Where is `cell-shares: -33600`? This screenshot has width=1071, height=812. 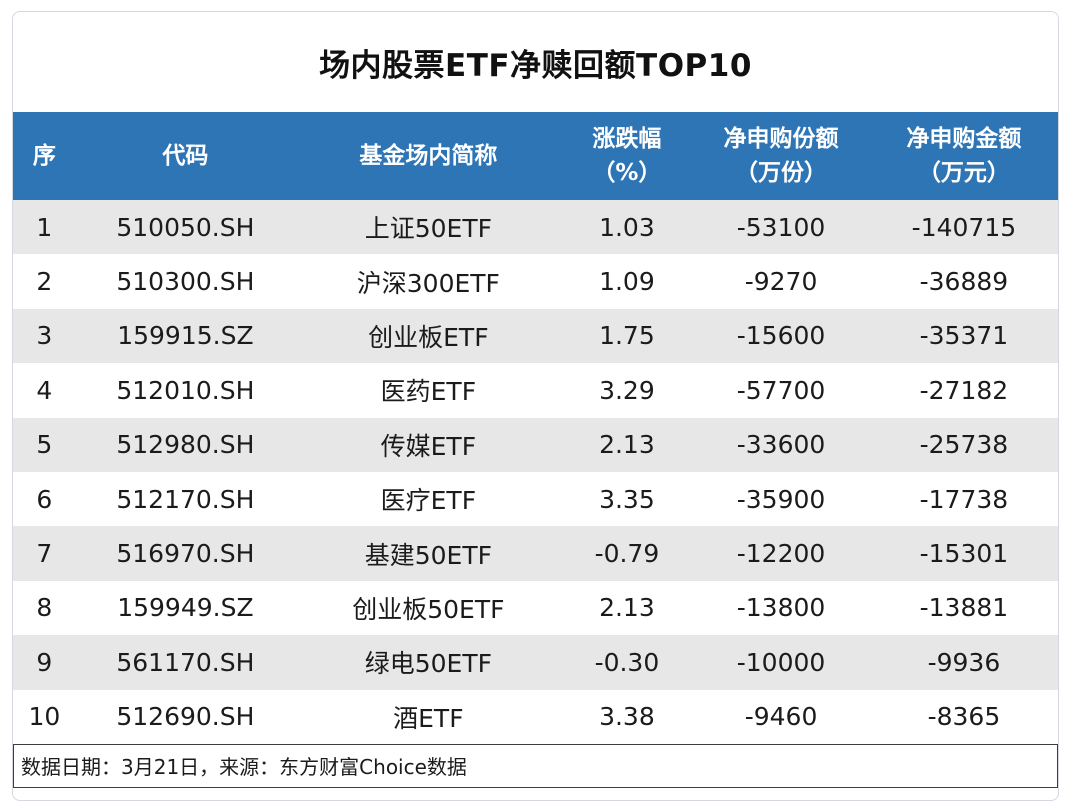
cell-shares: -33600 is located at coordinates (781, 445).